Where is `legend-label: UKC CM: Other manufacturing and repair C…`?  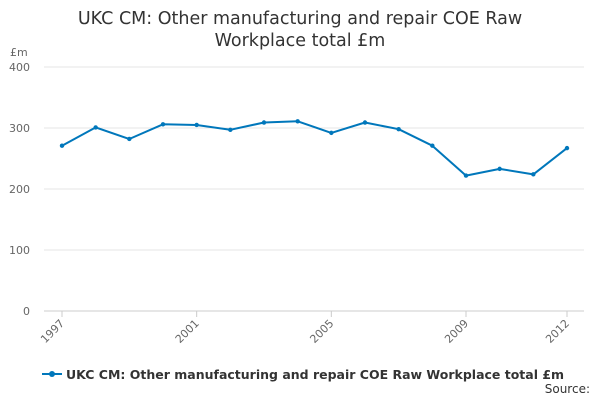
legend-label: UKC CM: Other manufacturing and repair C… is located at coordinates (315, 374).